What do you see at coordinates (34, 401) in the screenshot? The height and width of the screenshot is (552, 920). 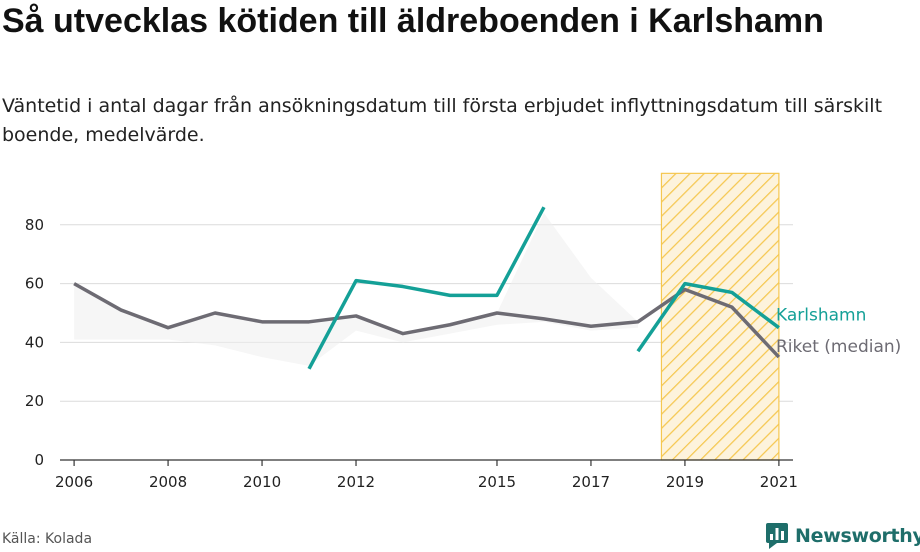 I see `y-tick-label: 20` at bounding box center [34, 401].